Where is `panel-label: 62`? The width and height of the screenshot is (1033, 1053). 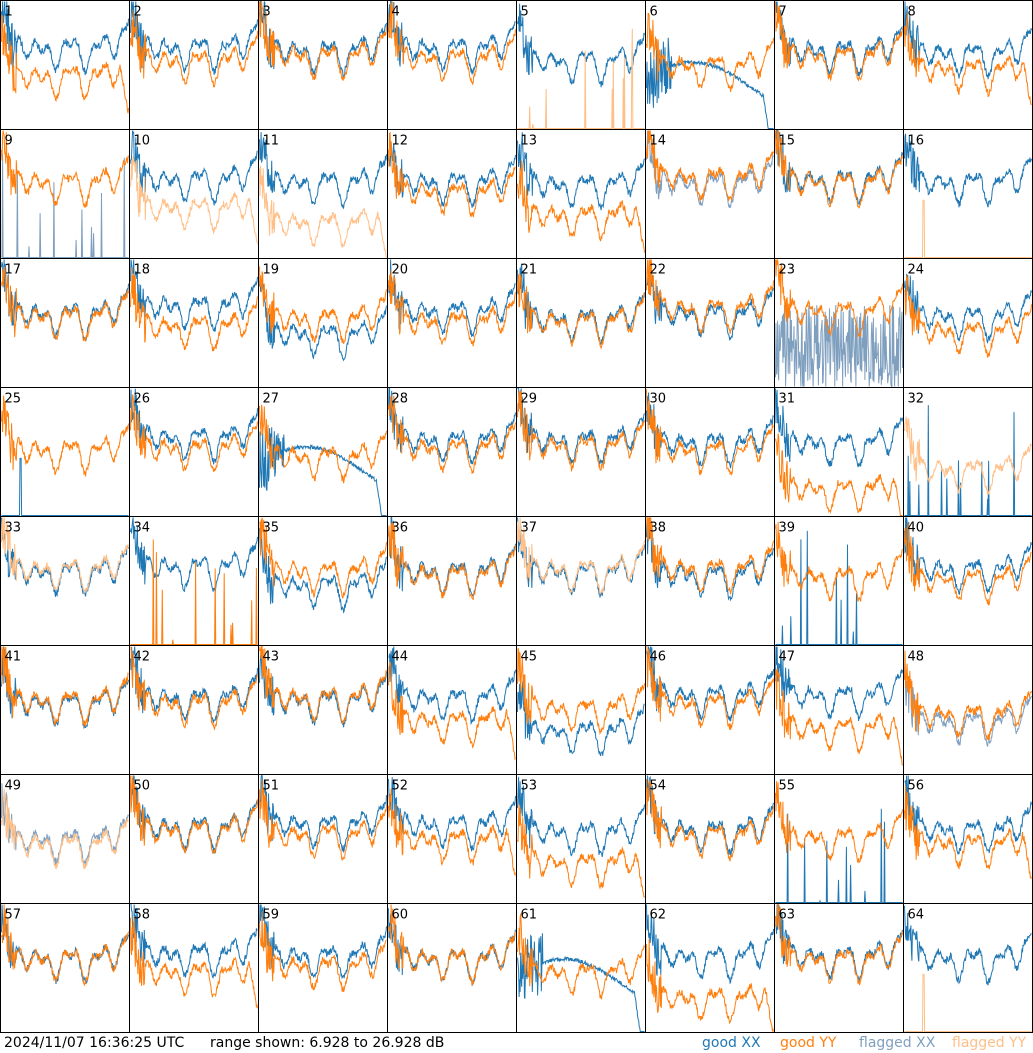
panel-label: 62 is located at coordinates (658, 915).